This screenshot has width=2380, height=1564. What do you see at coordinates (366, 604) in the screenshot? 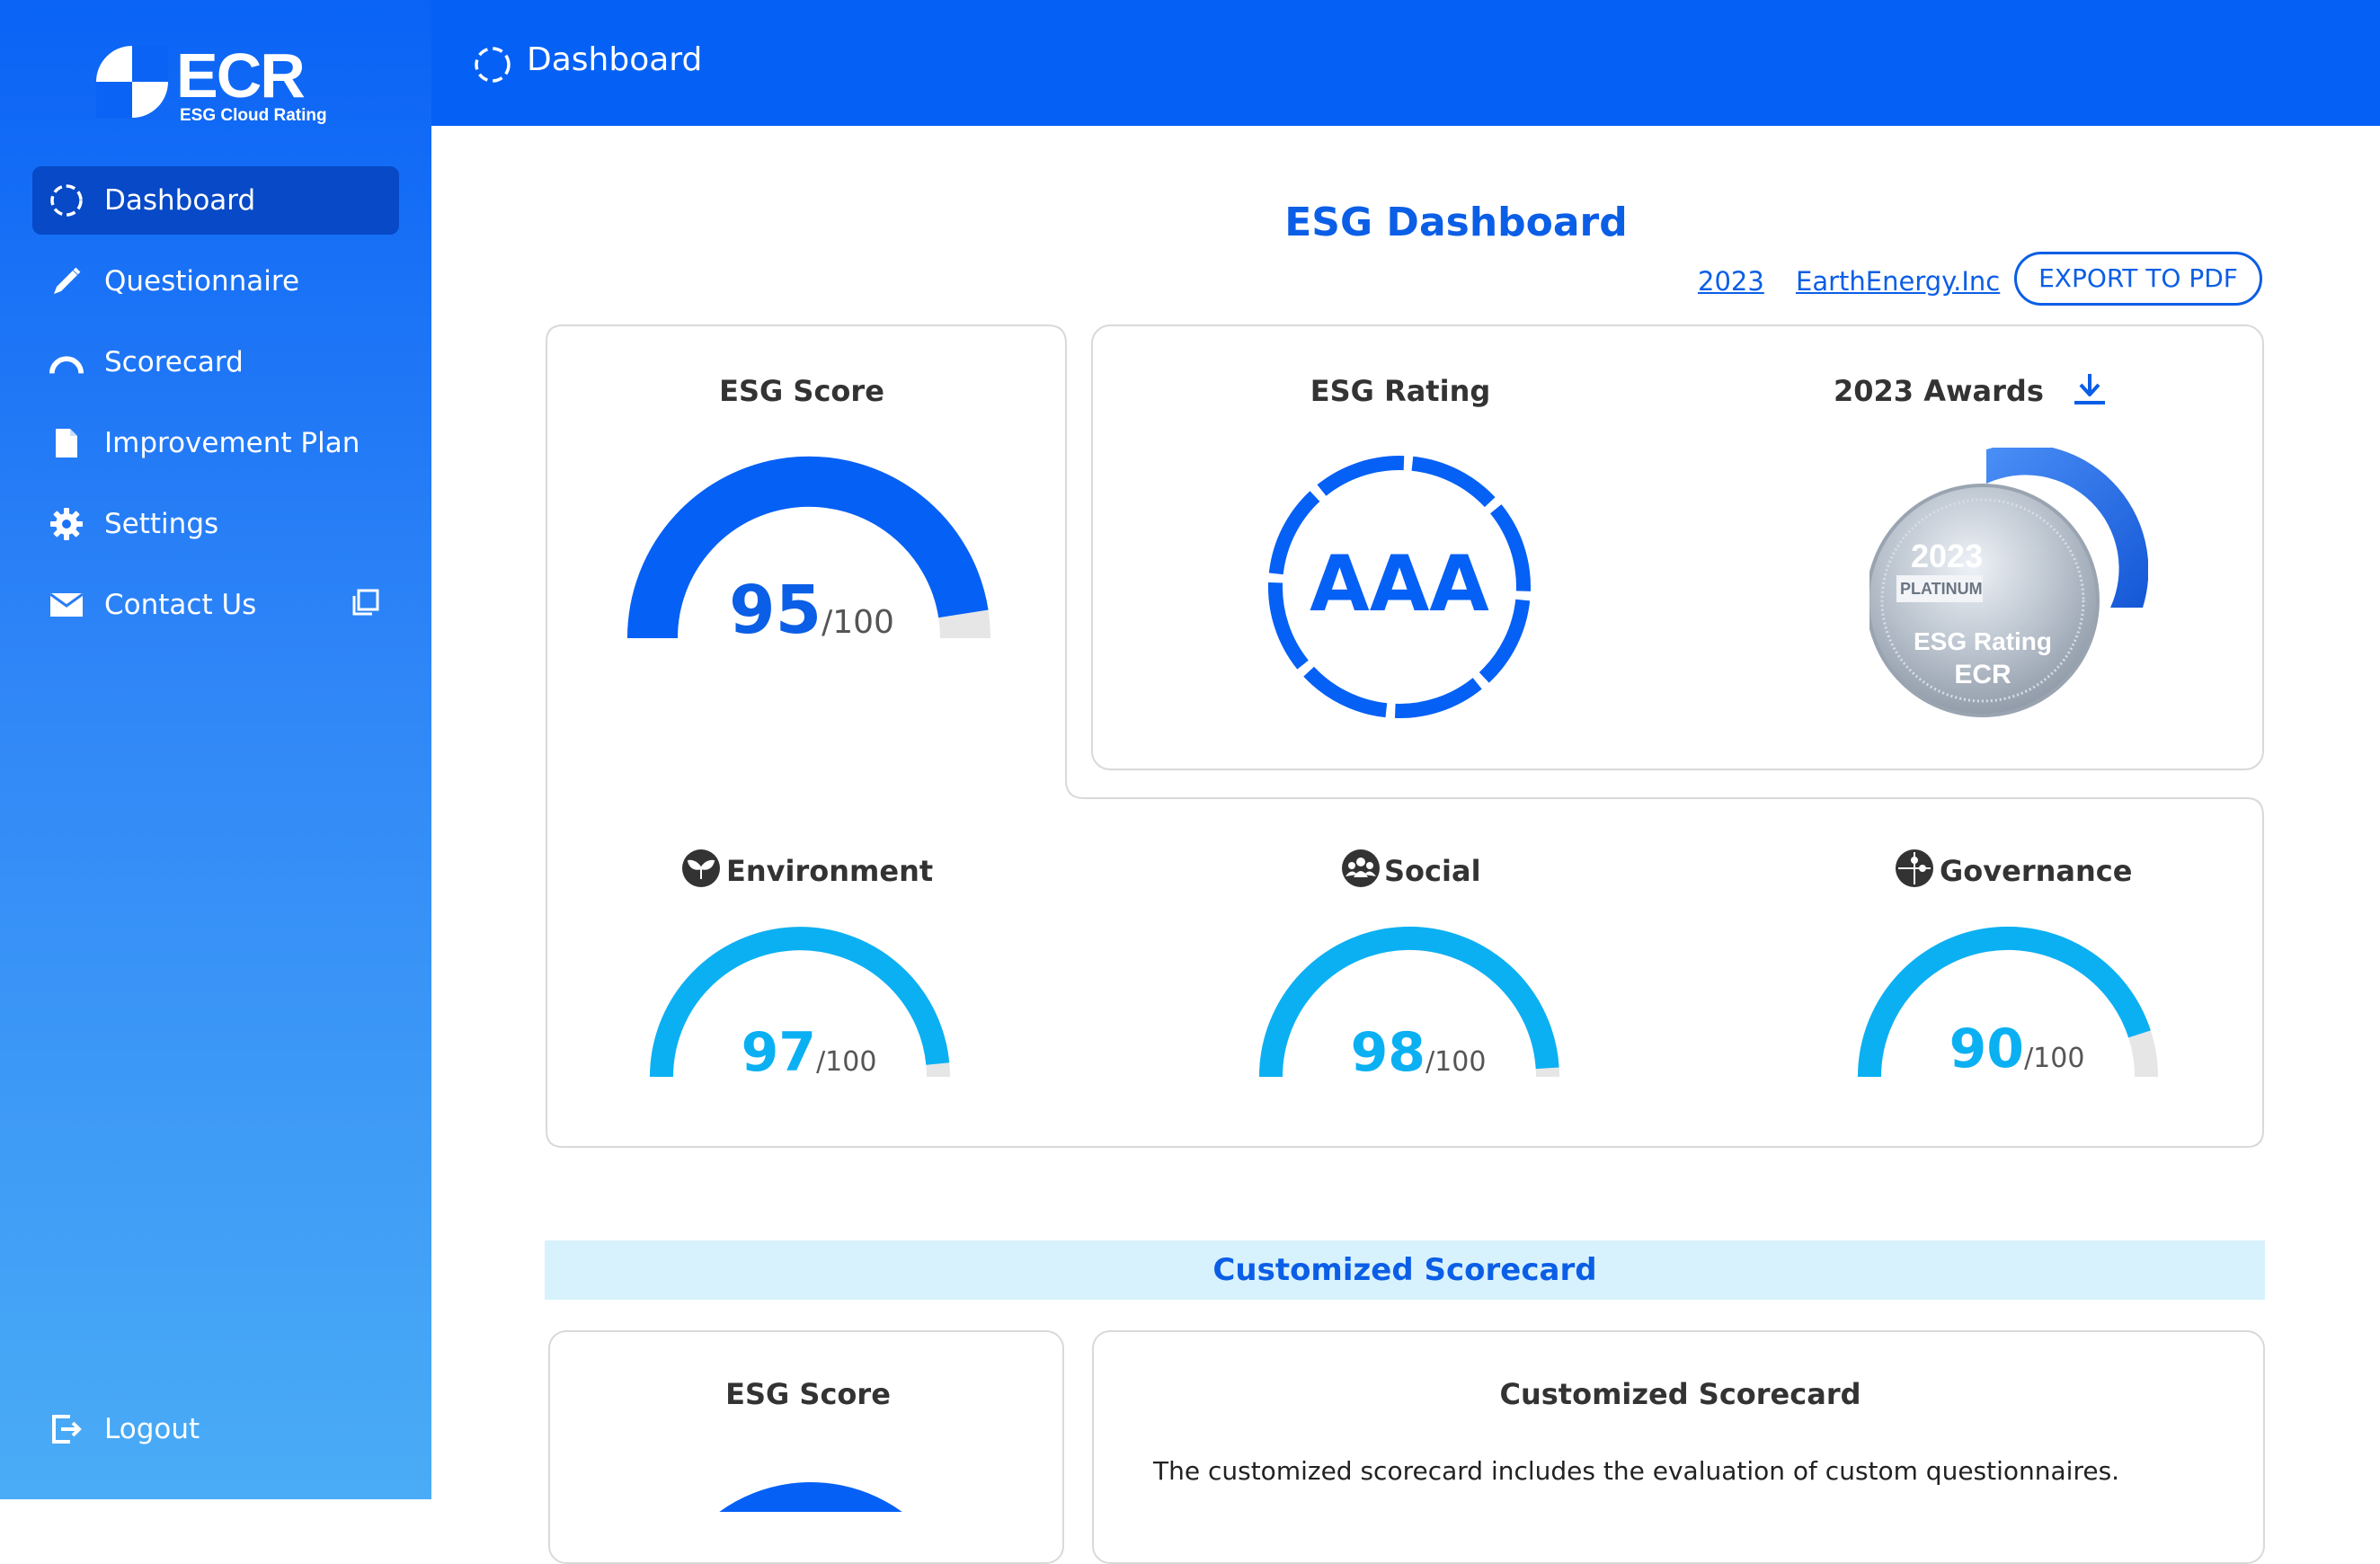
I see `copy-window-icon` at bounding box center [366, 604].